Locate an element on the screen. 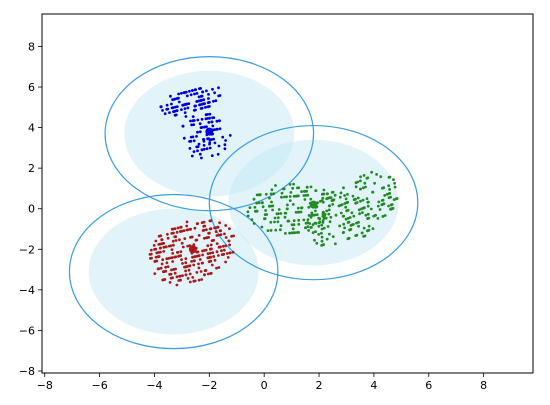  cluster-0-center is located at coordinates (209, 131).